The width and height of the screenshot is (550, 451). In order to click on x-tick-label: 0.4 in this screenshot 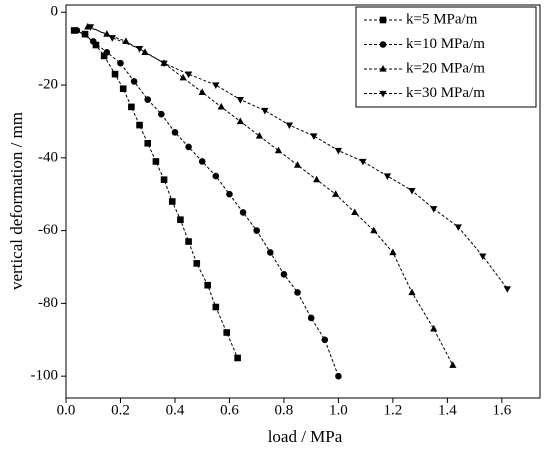, I will do `click(175, 410)`.